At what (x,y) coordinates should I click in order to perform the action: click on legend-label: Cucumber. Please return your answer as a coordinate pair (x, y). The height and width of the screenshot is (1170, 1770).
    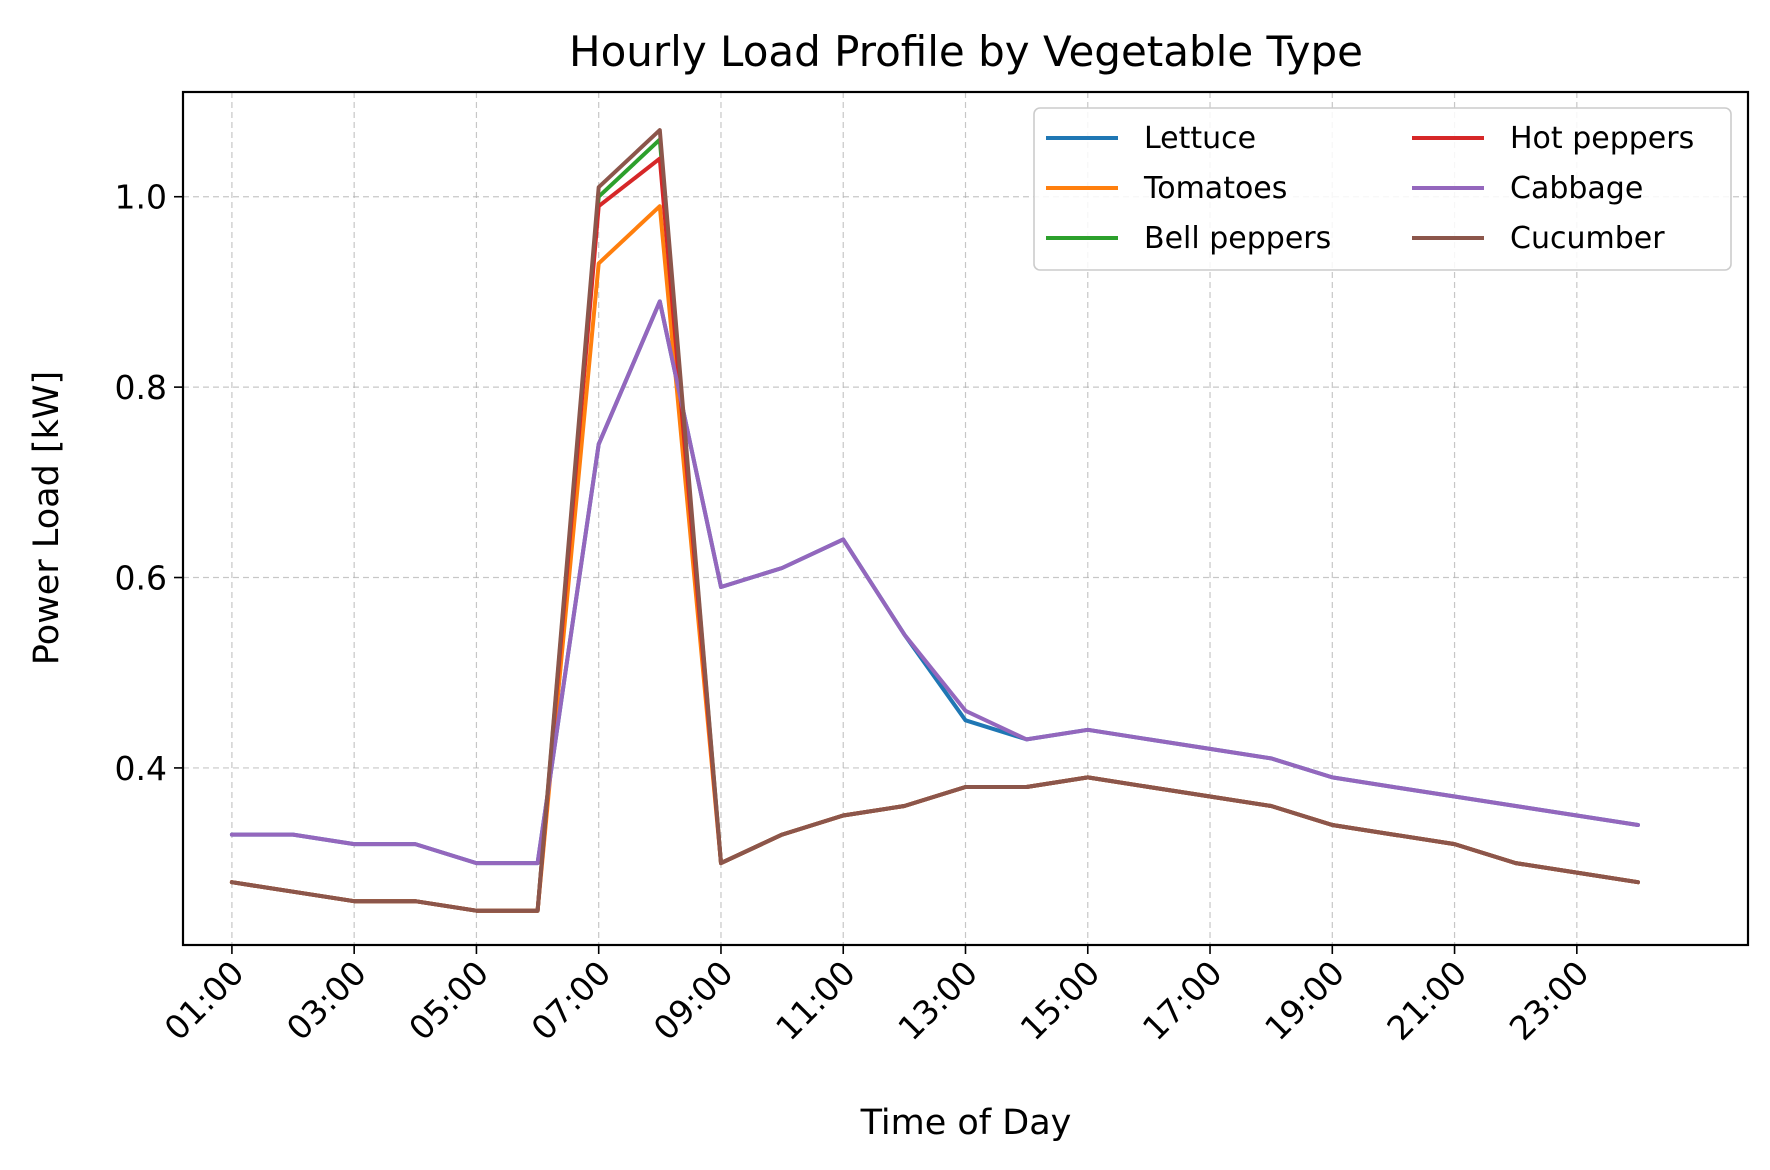
    Looking at the image, I should click on (1587, 238).